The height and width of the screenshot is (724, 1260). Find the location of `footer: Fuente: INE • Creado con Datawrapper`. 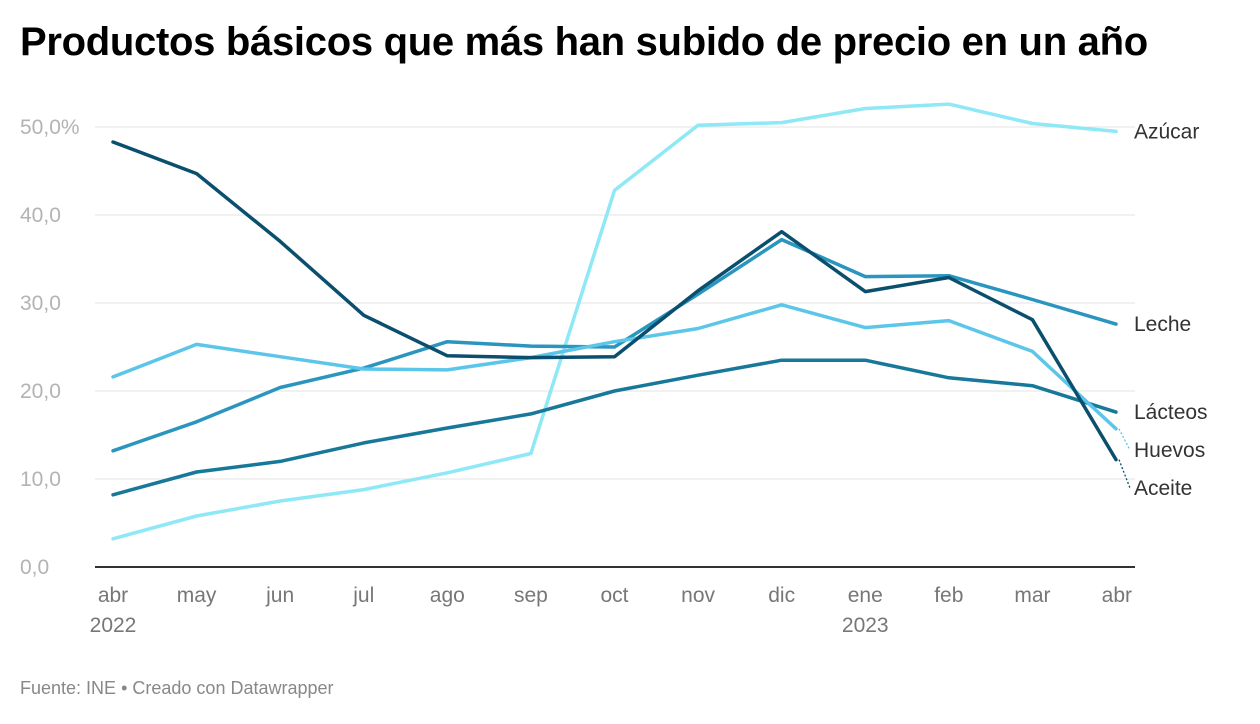

footer: Fuente: INE • Creado con Datawrapper is located at coordinates (177, 688).